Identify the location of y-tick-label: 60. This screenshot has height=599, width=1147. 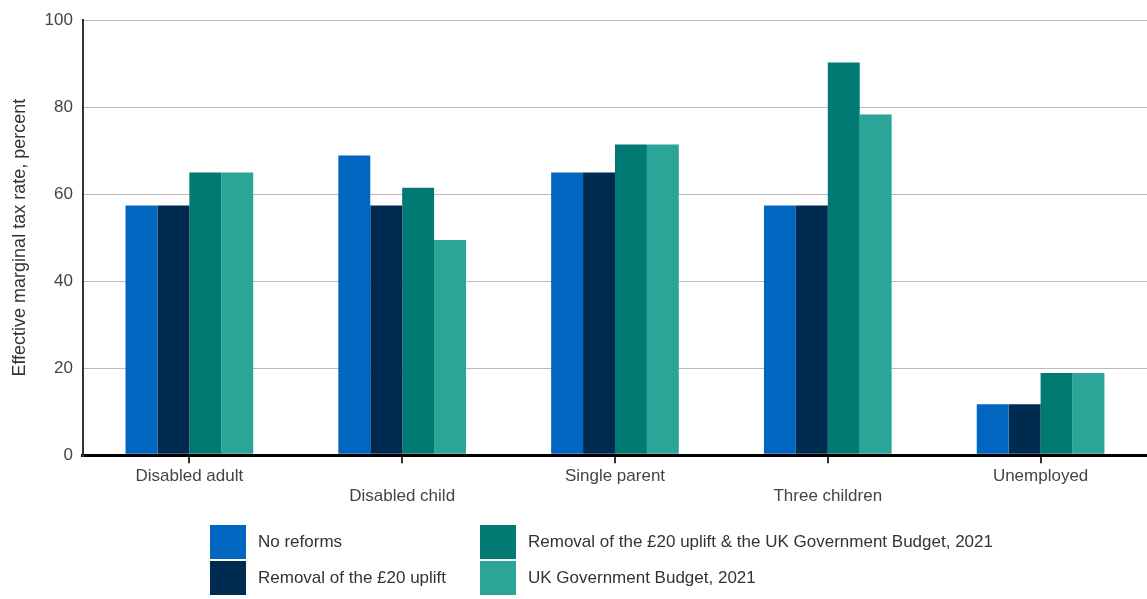
(63, 193).